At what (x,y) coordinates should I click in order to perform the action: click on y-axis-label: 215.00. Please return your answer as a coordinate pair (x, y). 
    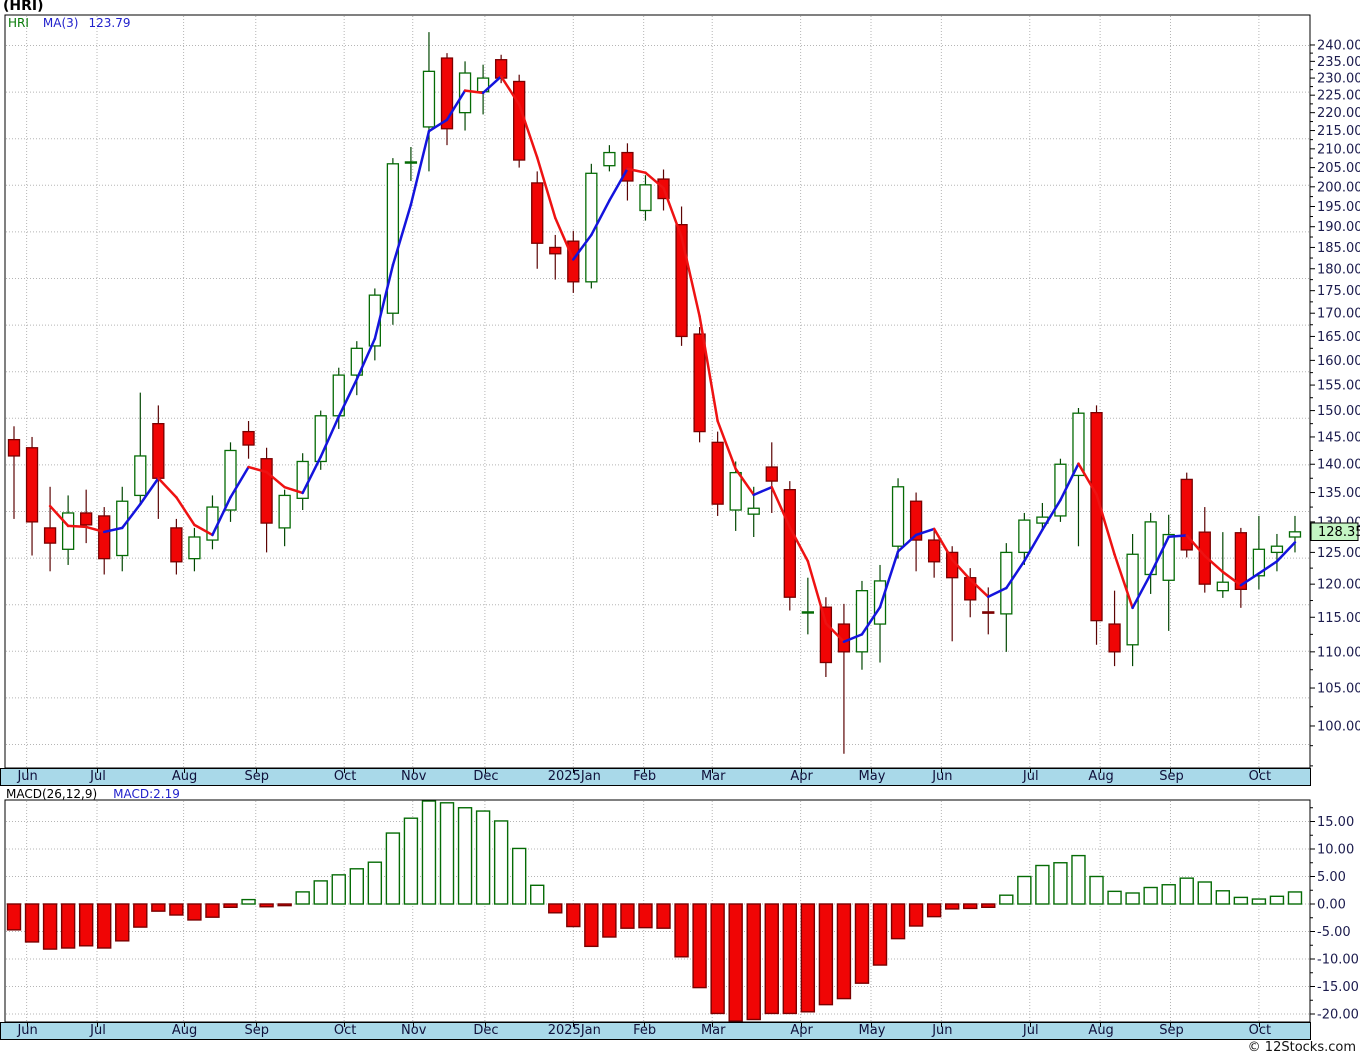
    Looking at the image, I should click on (1338, 131).